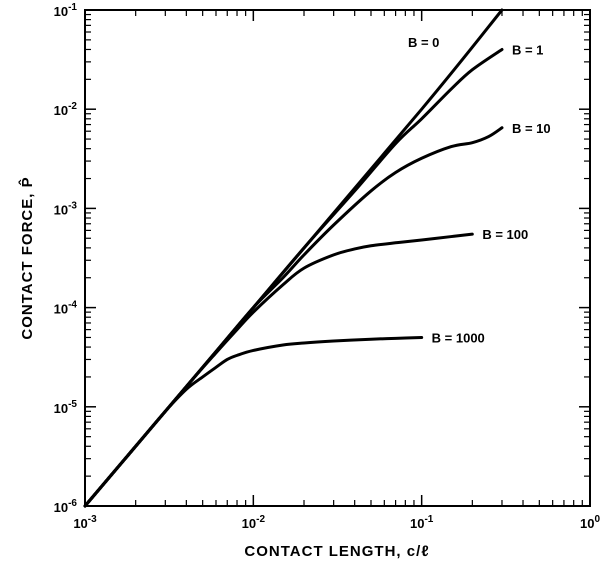 The height and width of the screenshot is (566, 609). What do you see at coordinates (505, 234) in the screenshot?
I see `series-label-b-100: B = 100` at bounding box center [505, 234].